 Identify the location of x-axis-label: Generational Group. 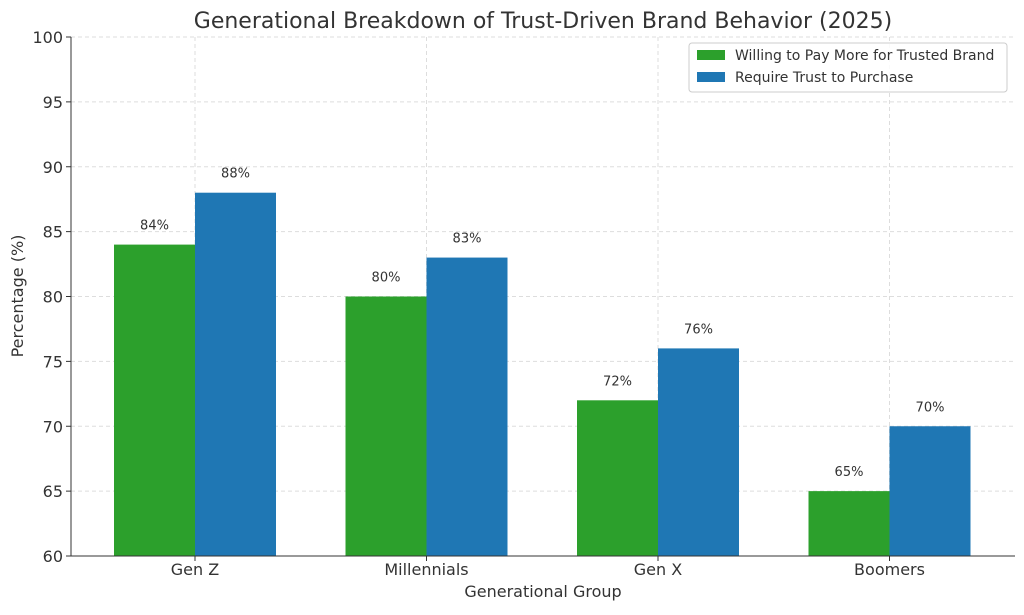
(542, 591).